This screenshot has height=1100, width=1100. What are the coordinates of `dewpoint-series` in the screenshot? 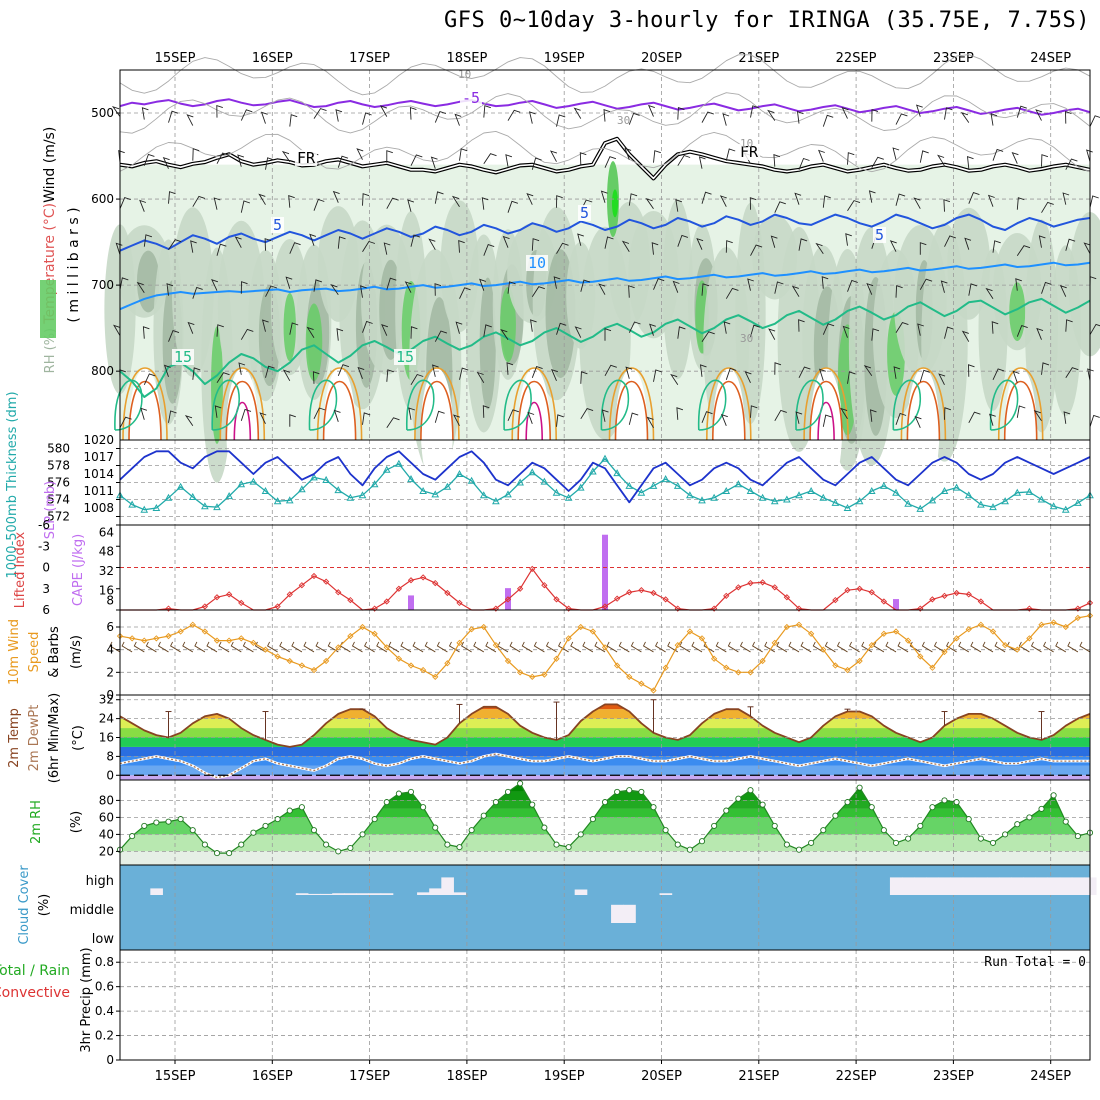 It's located at (604, 765).